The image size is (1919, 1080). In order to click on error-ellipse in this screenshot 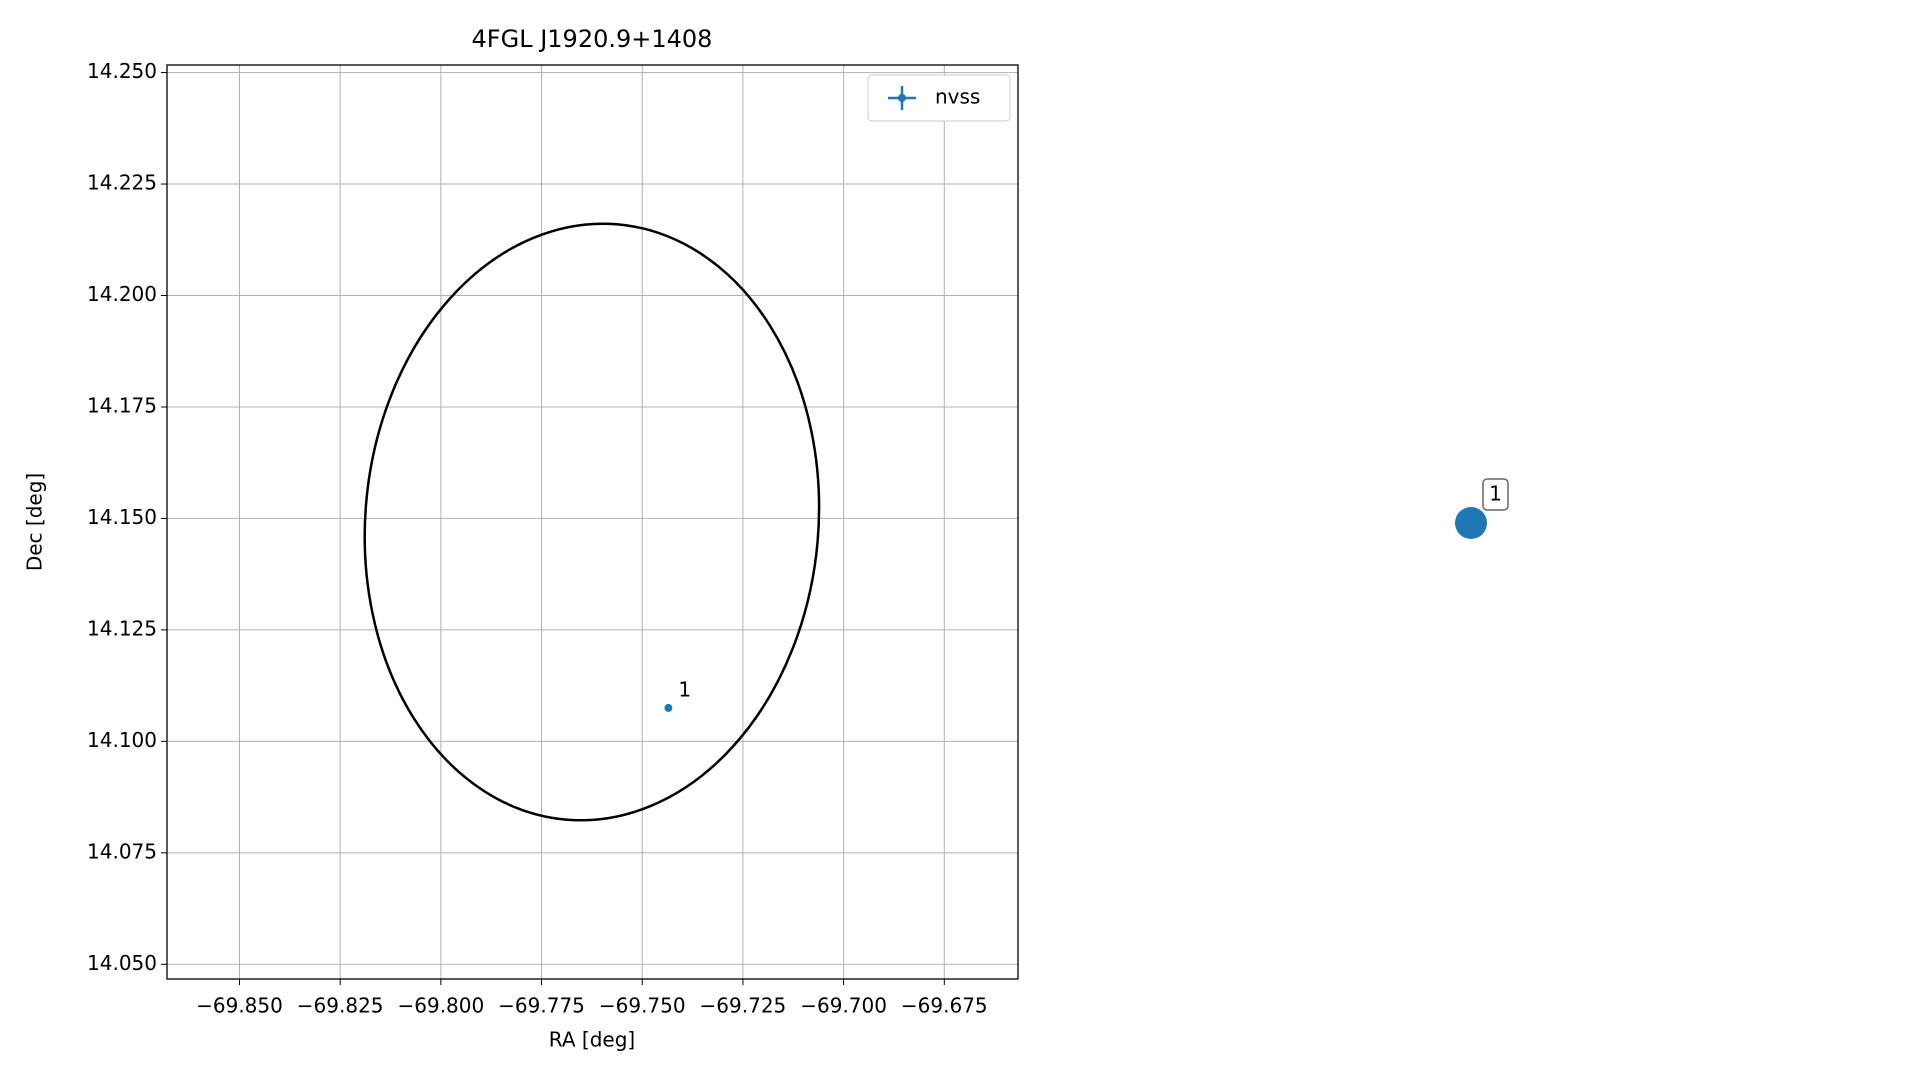, I will do `click(592, 522)`.